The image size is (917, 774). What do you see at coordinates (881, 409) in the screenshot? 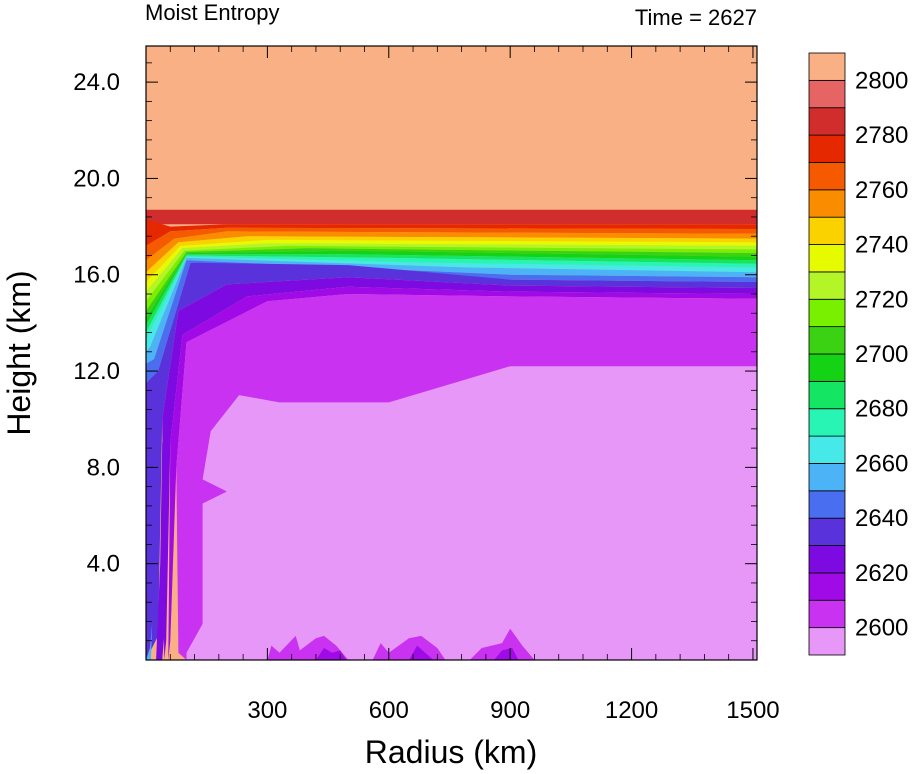
I see `colorbar-label: 2680` at bounding box center [881, 409].